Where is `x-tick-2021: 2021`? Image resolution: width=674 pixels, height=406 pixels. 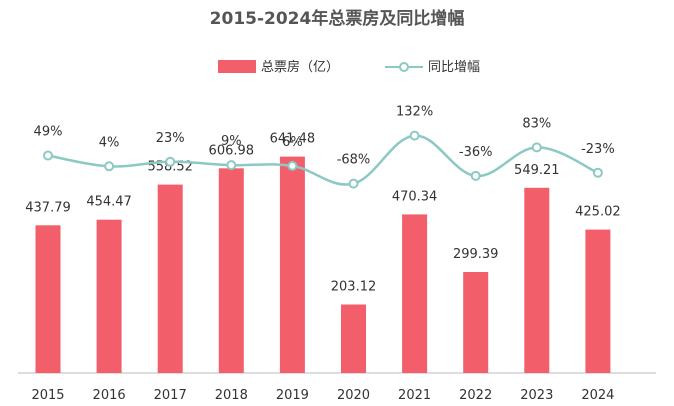
x-tick-2021: 2021 is located at coordinates (414, 395).